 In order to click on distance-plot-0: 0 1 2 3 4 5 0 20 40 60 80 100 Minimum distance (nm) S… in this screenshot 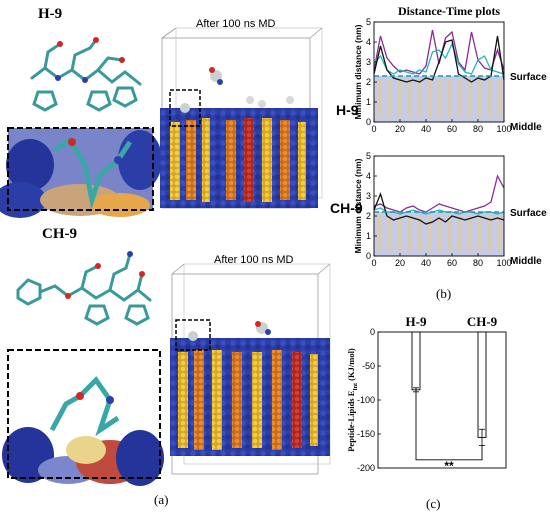, I will do `click(450, 75)`.